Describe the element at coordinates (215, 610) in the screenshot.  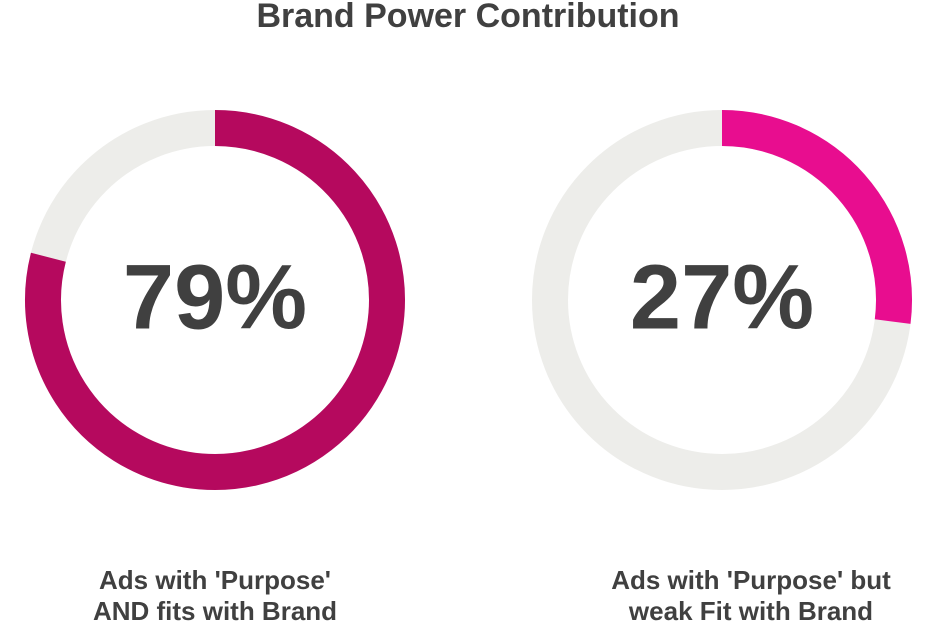
I see `donut-caption: AND fits with Brand` at that location.